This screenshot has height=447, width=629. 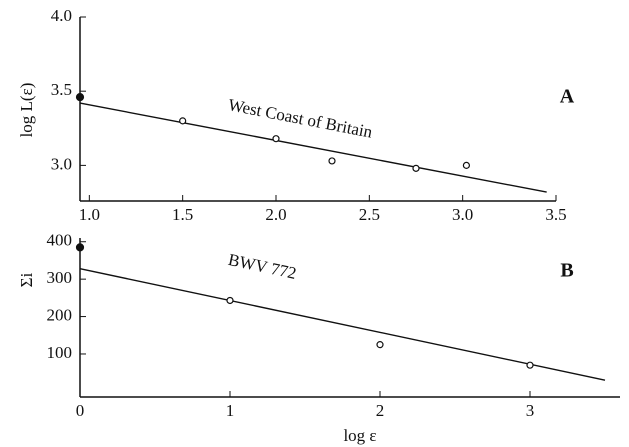 What do you see at coordinates (61, 163) in the screenshot?
I see `y-tick-label: 3.0` at bounding box center [61, 163].